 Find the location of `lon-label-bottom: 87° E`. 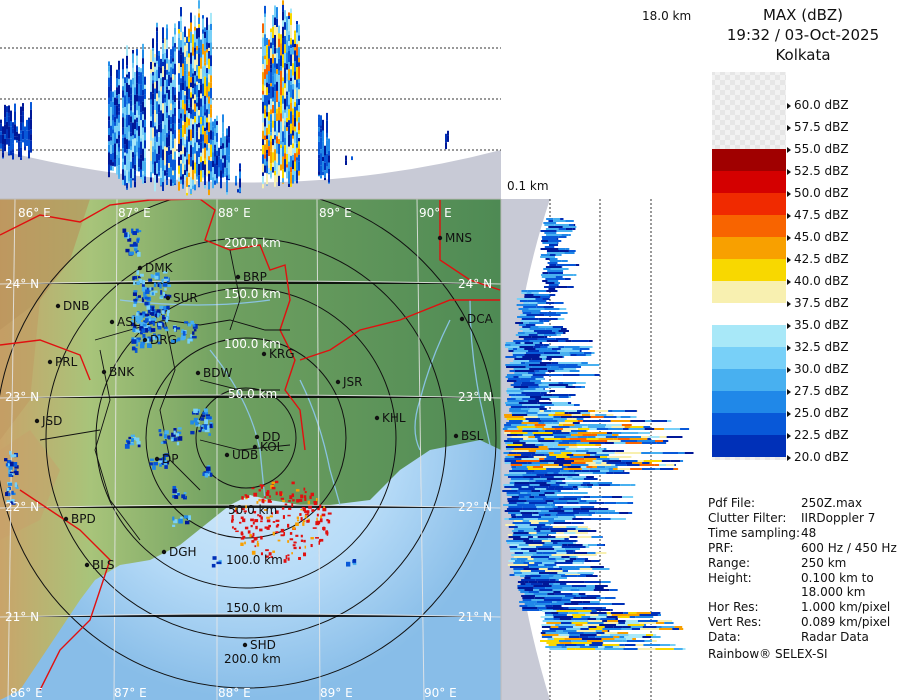

lon-label-bottom: 87° E is located at coordinates (130, 693).